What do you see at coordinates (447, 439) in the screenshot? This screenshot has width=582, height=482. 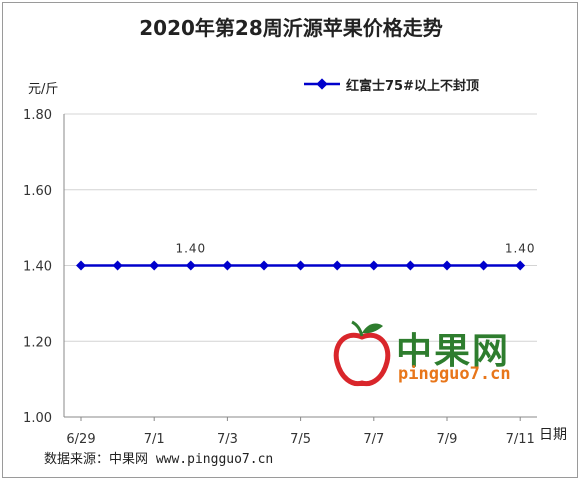 I see `x-tick-label: 7/9` at bounding box center [447, 439].